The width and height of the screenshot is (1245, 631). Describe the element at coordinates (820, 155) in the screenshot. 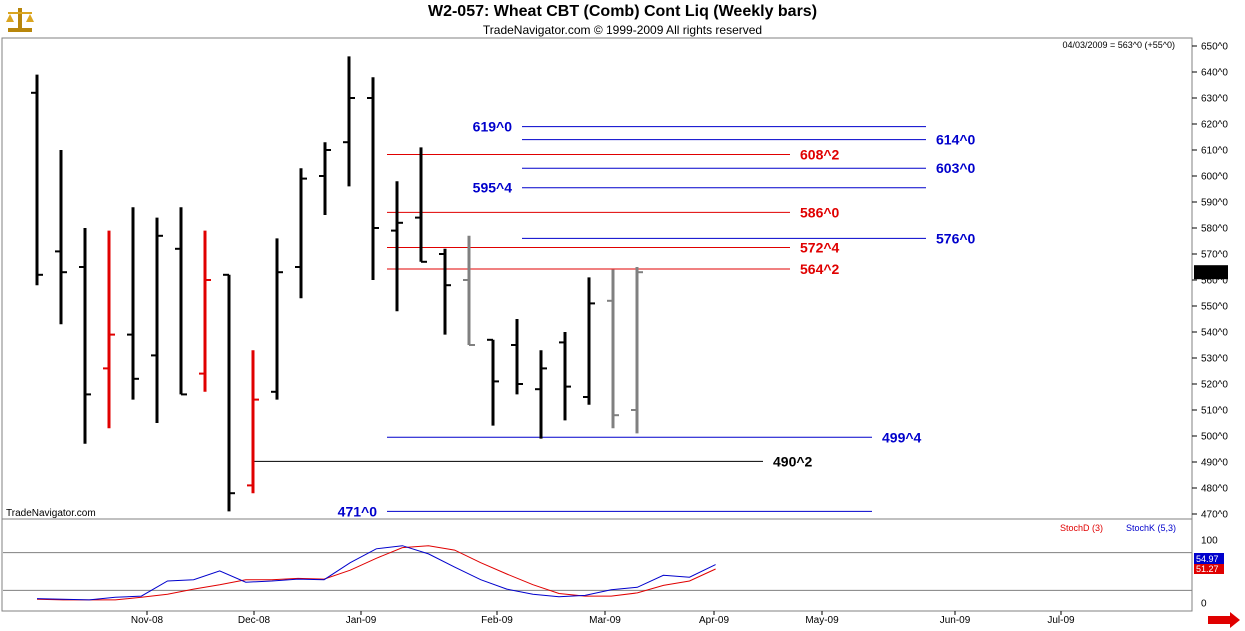

I see `level-label: 608^2` at that location.